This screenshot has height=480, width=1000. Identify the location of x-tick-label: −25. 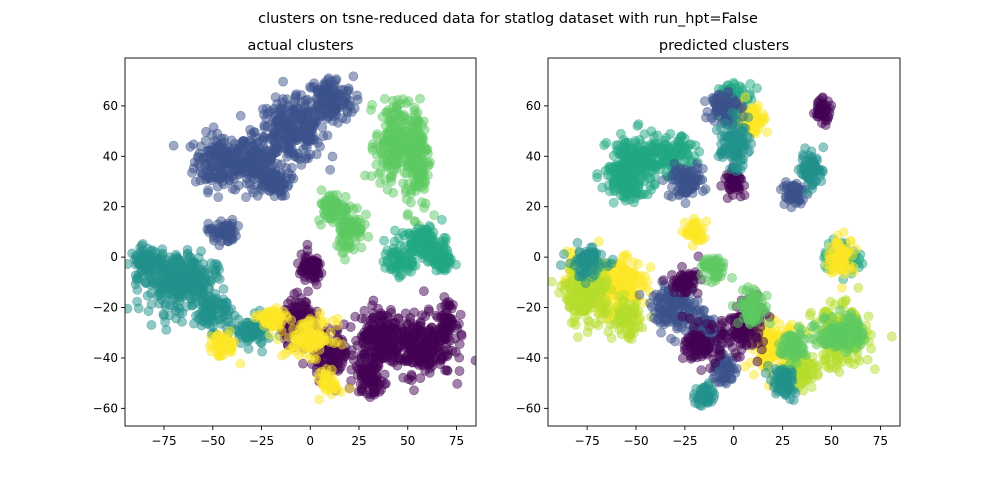
(261, 441).